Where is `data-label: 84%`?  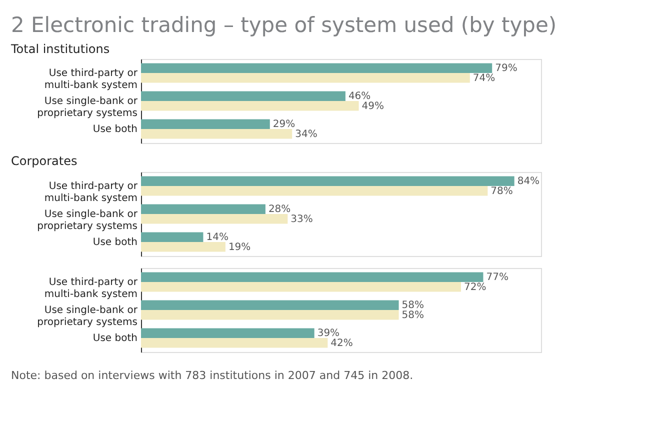 data-label: 84% is located at coordinates (528, 182).